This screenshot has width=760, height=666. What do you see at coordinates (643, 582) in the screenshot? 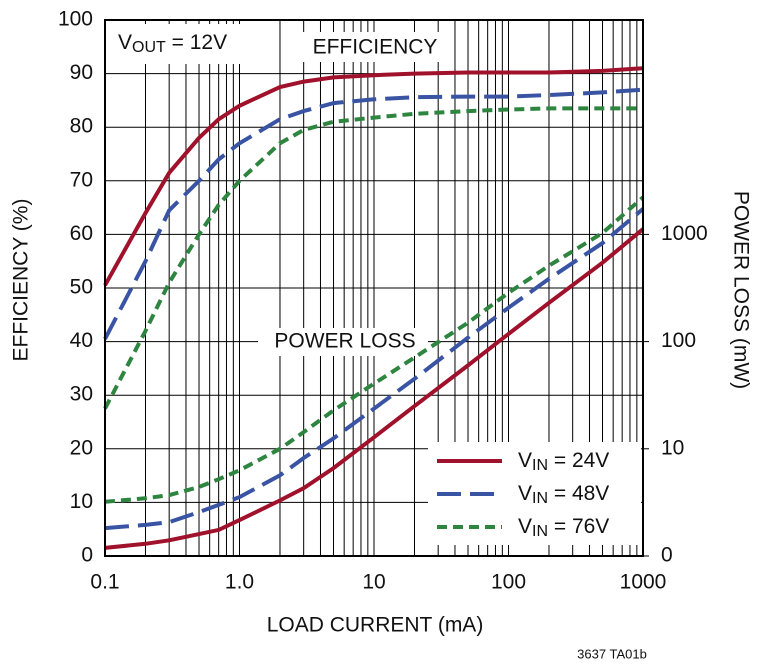
I see `x-tick-label: 1000` at bounding box center [643, 582].